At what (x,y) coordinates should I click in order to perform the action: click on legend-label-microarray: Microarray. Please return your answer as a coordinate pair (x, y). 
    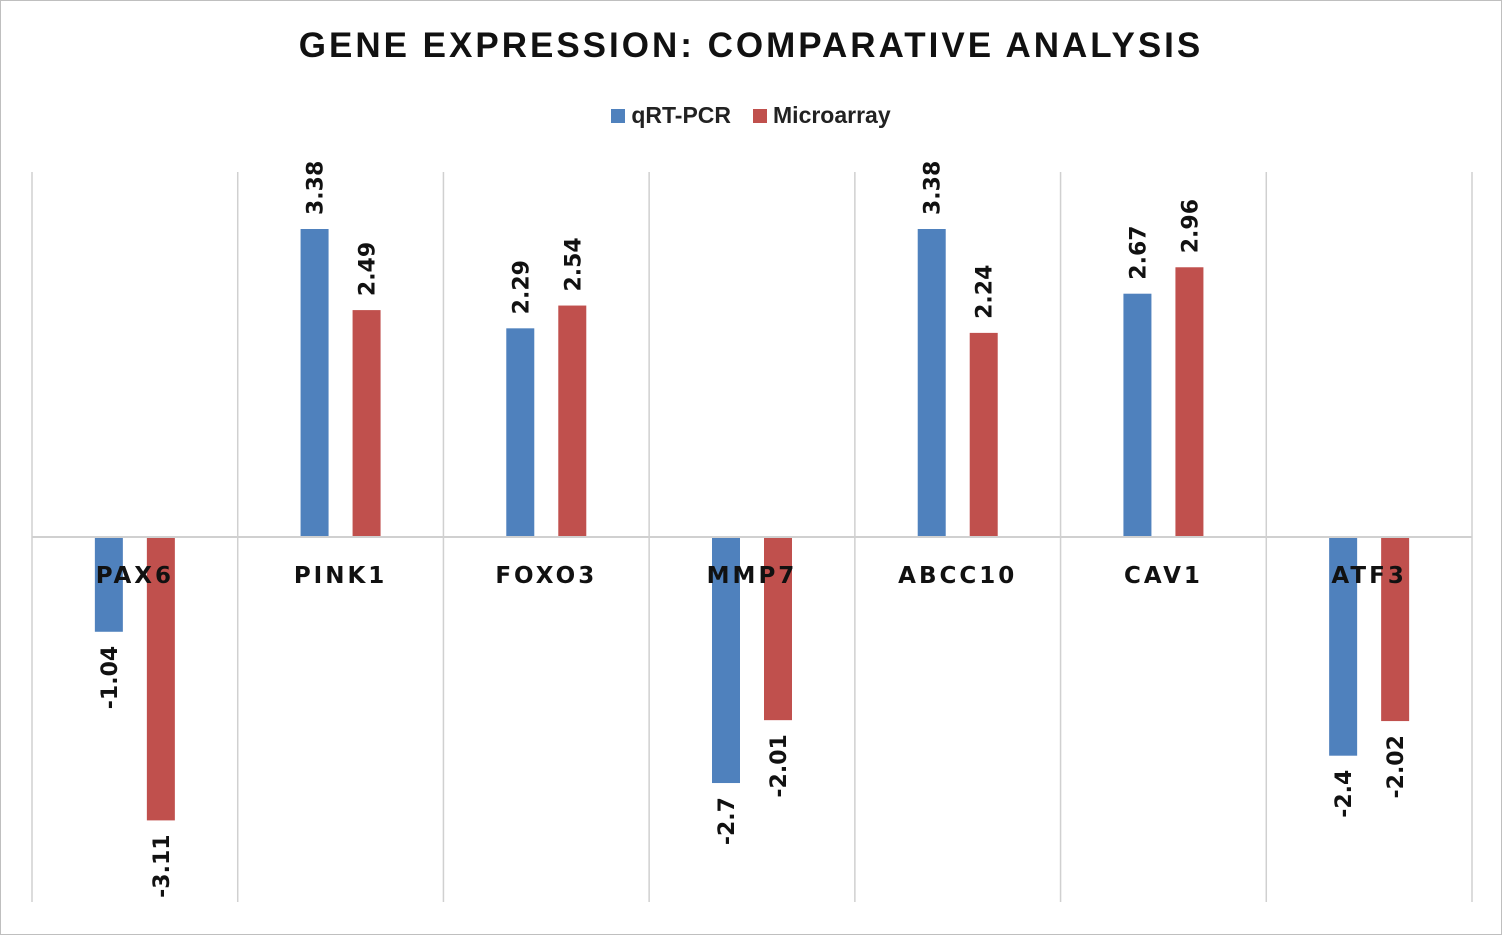
    Looking at the image, I should click on (832, 115).